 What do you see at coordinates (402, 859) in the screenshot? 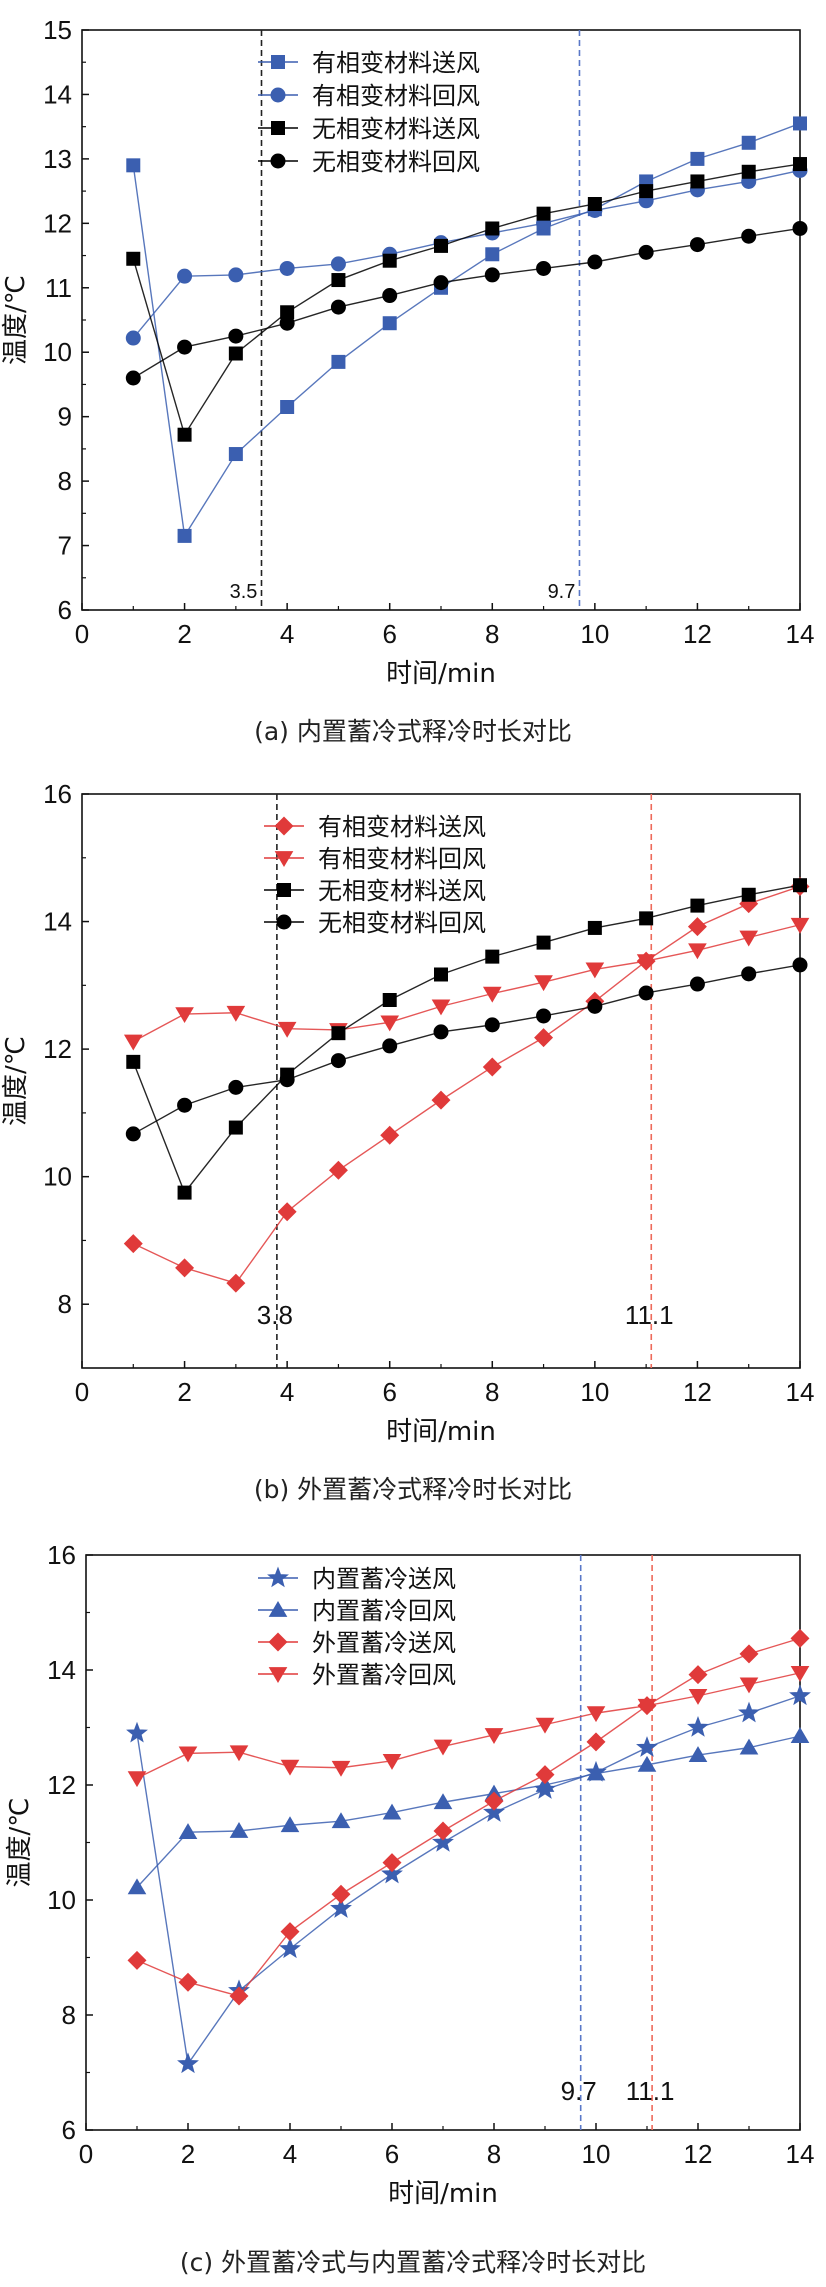
I see `legend-label: 有相变材料回风` at bounding box center [402, 859].